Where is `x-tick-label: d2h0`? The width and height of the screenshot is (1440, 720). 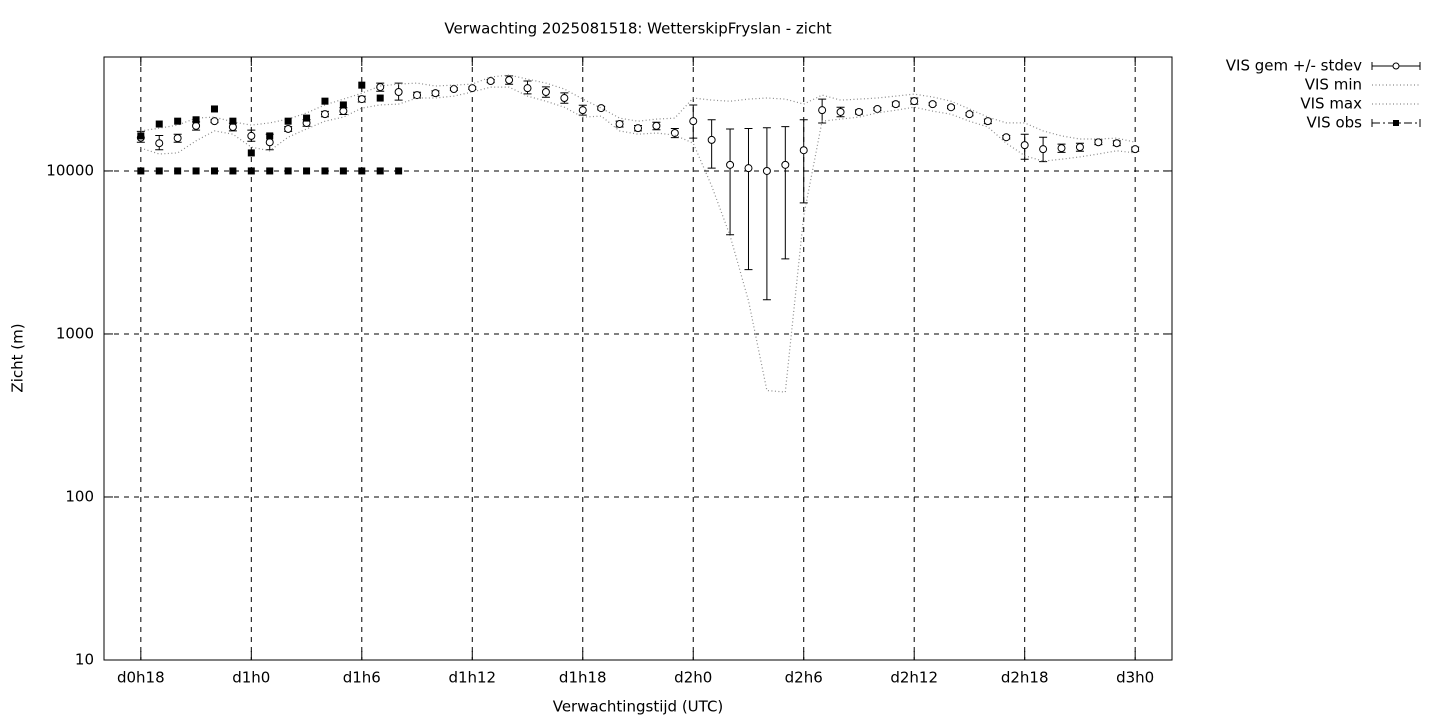 x-tick-label: d2h0 is located at coordinates (693, 678).